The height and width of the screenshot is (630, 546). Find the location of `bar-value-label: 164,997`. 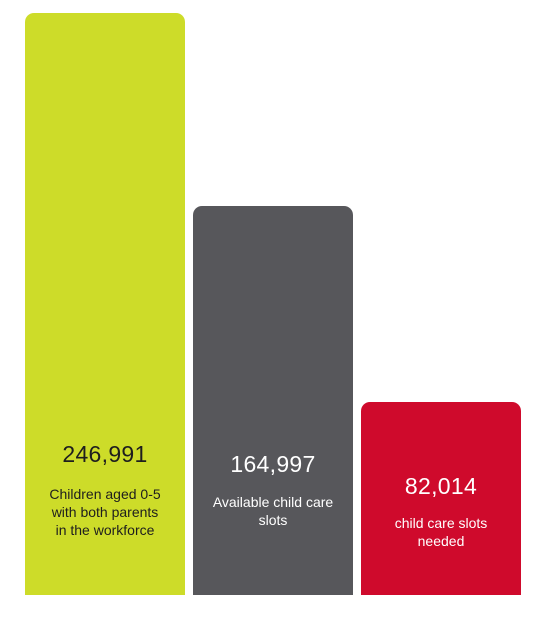

bar-value-label: 164,997 is located at coordinates (273, 464).